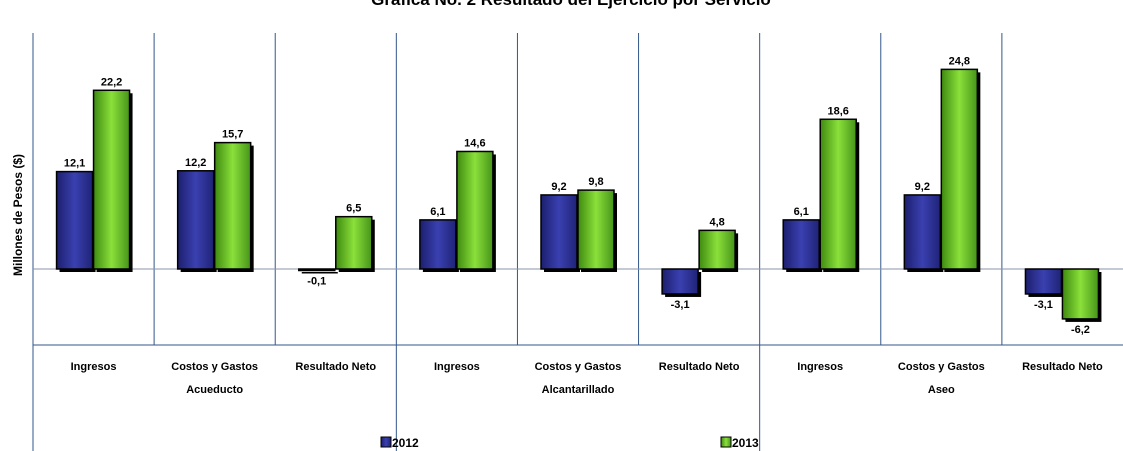 The height and width of the screenshot is (451, 1123). Describe the element at coordinates (74, 164) in the screenshot. I see `data-label: 12,1` at that location.